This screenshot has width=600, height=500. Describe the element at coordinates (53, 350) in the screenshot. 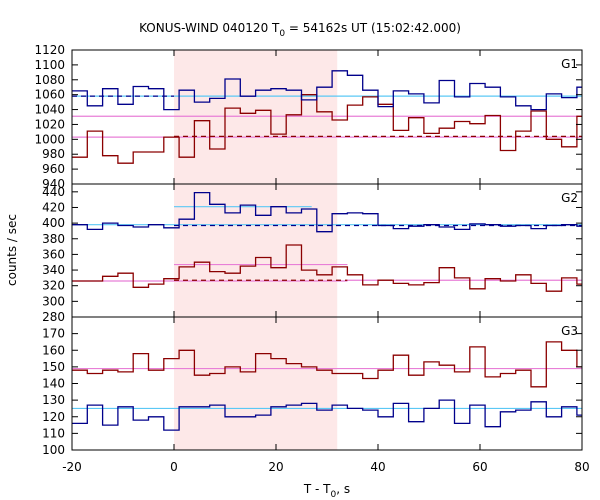

I see `y-tick-label: 160` at that location.